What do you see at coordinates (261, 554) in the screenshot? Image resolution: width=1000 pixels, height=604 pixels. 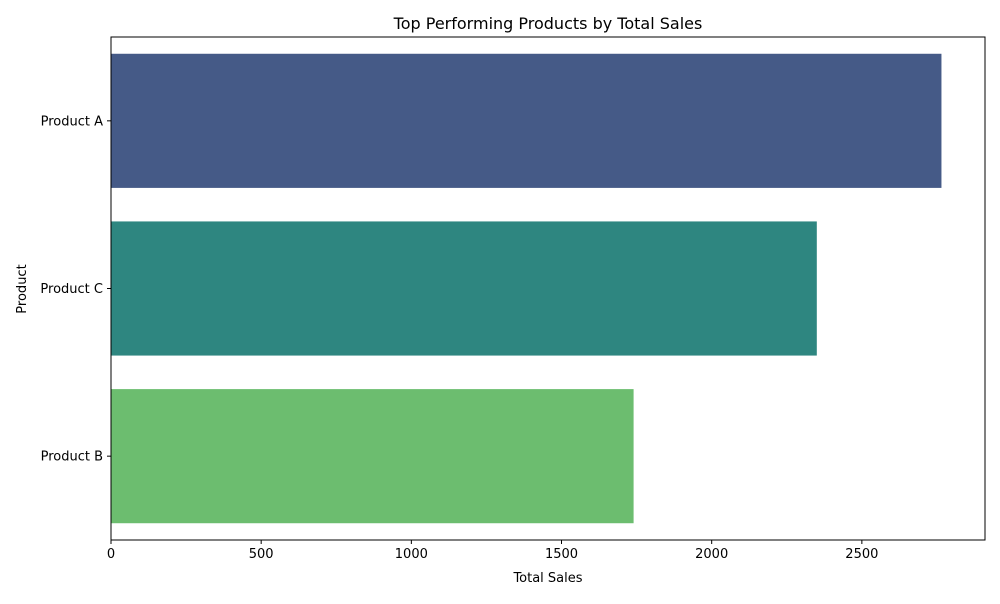 I see `x-tick-label: 500` at bounding box center [261, 554].